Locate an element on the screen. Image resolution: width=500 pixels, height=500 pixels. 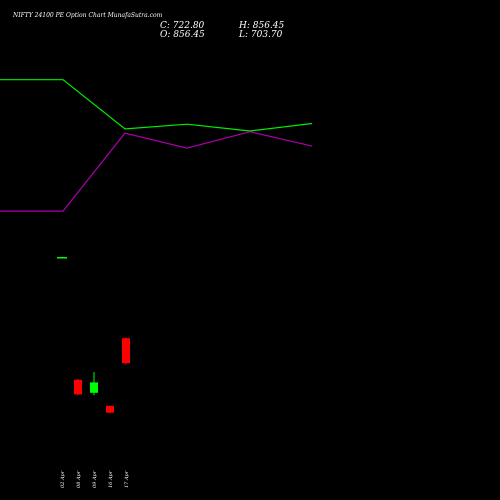
x-tick-label: 09 Apr is located at coordinates (95, 479).